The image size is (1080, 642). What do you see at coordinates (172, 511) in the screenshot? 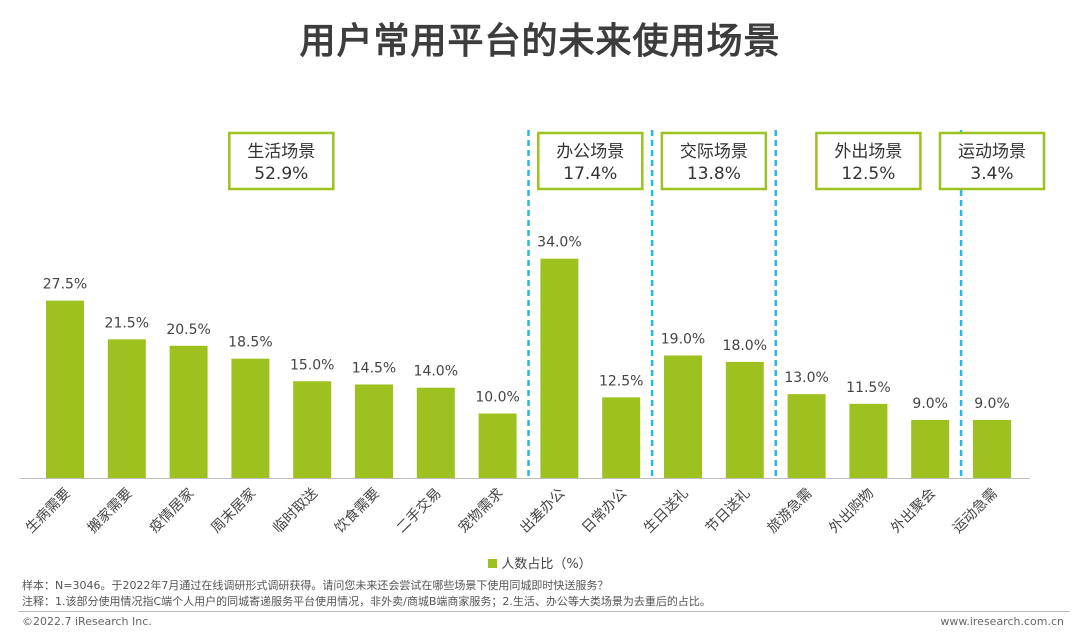
I see `category-label: 疫情居家` at bounding box center [172, 511].